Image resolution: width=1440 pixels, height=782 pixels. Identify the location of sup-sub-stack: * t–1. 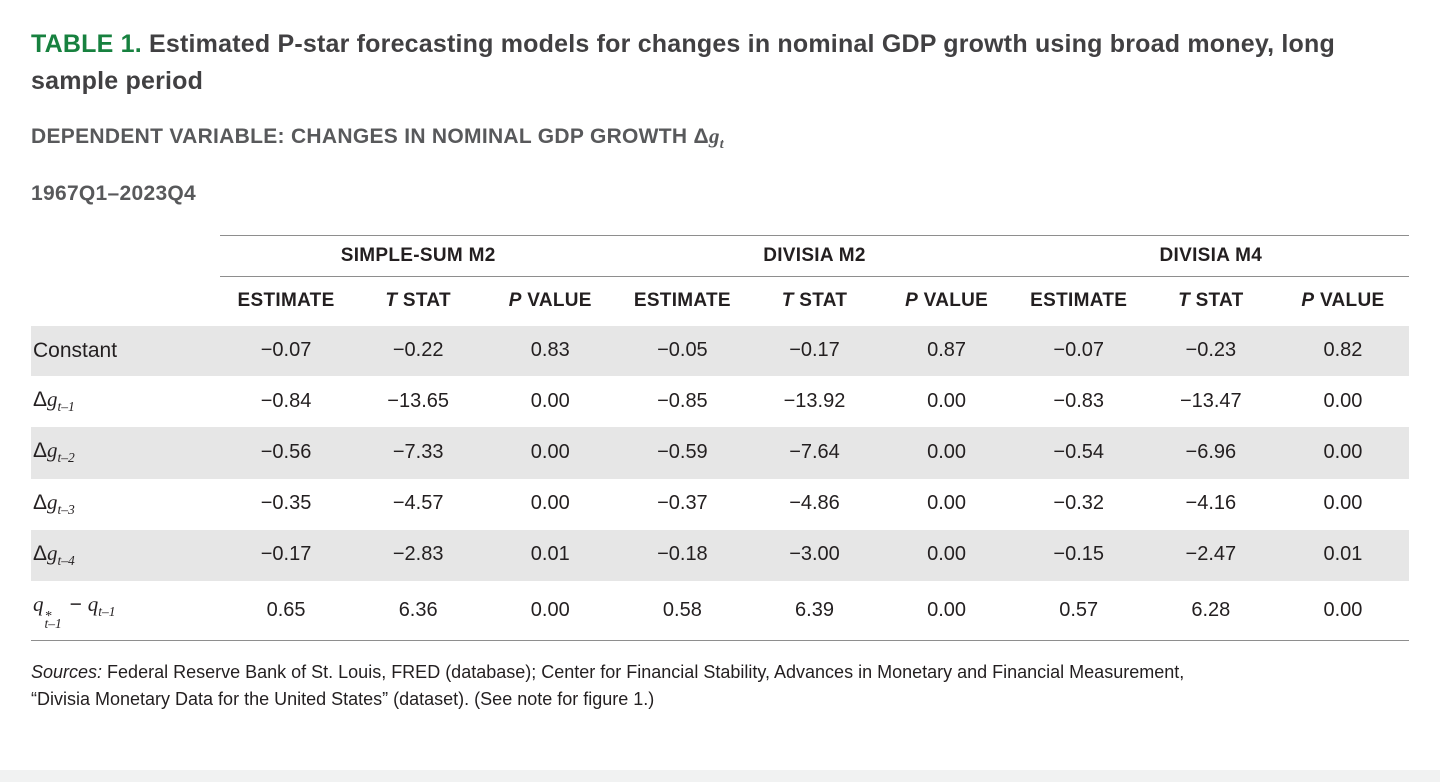
(53, 619).